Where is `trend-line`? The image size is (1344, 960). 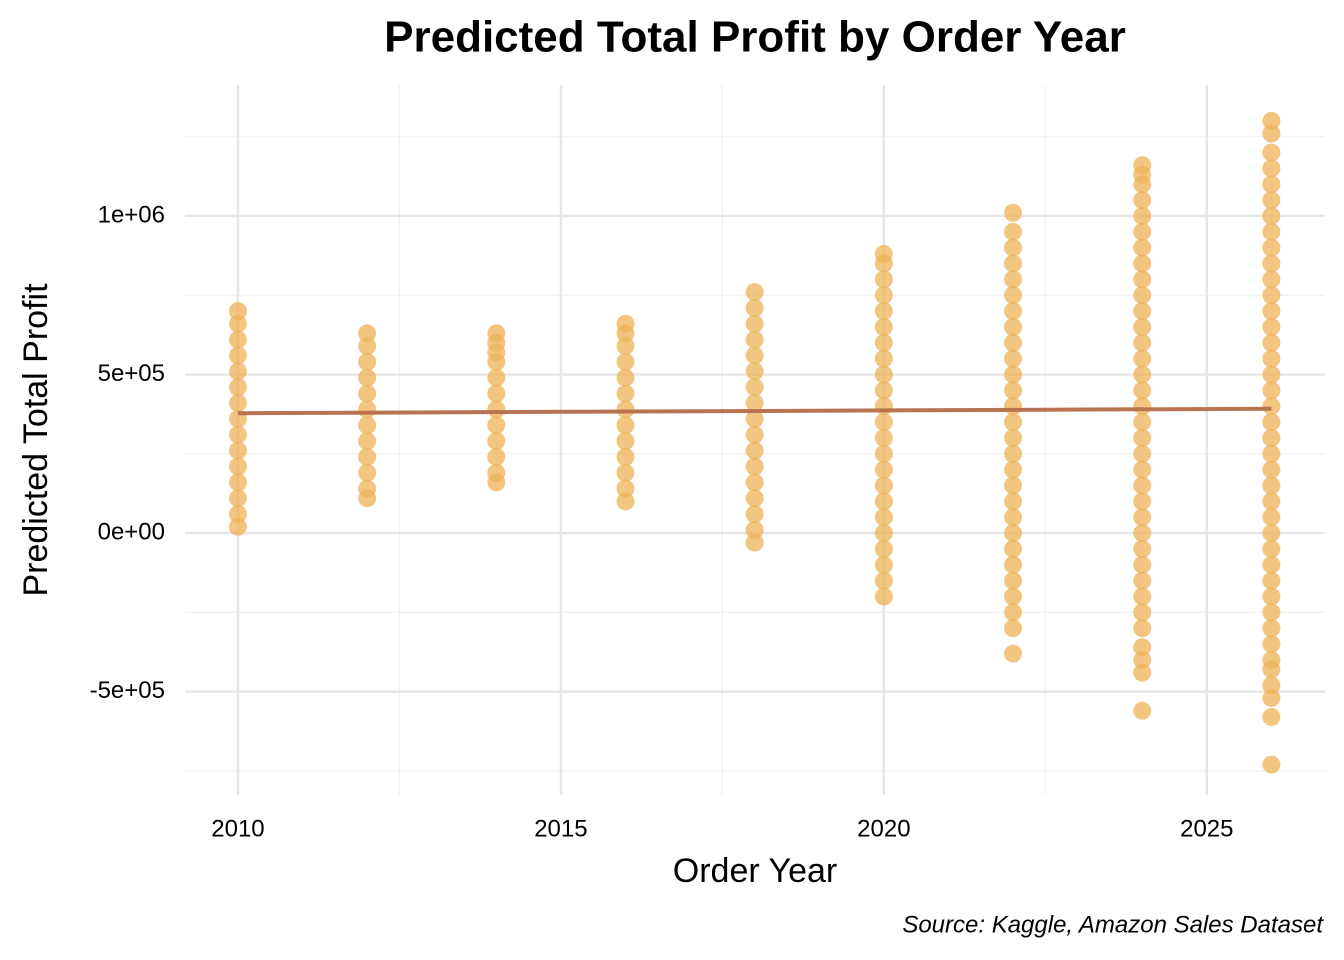 trend-line is located at coordinates (754, 411).